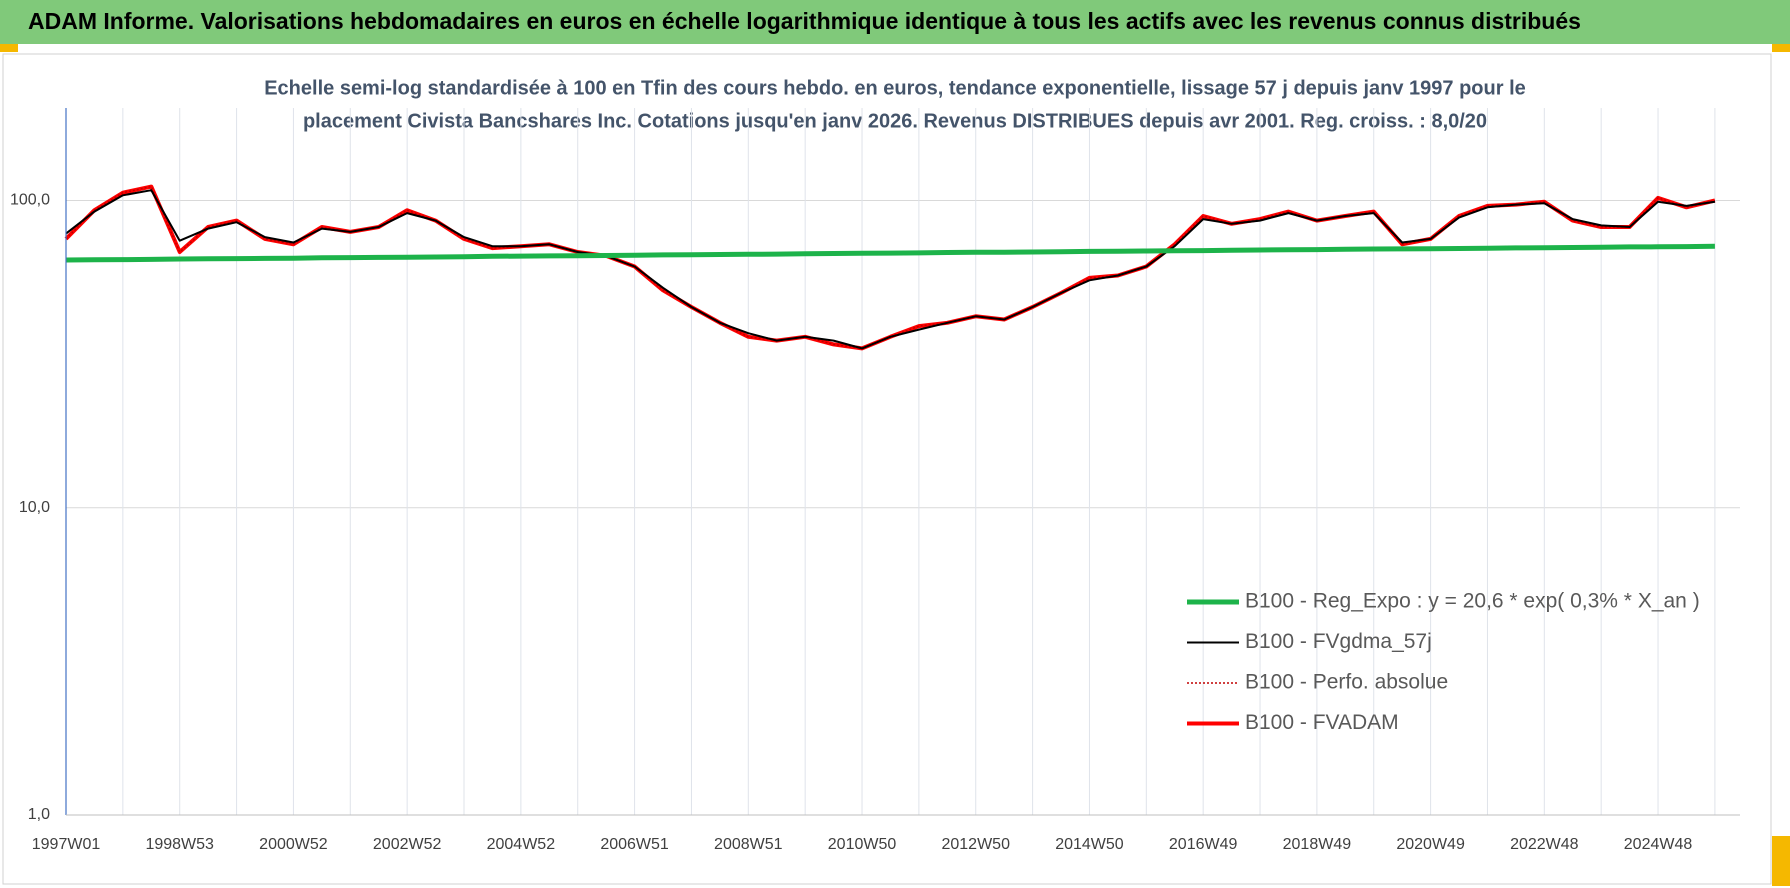 The image size is (1790, 888). What do you see at coordinates (407, 844) in the screenshot?
I see `x-tick-label: 2002W52` at bounding box center [407, 844].